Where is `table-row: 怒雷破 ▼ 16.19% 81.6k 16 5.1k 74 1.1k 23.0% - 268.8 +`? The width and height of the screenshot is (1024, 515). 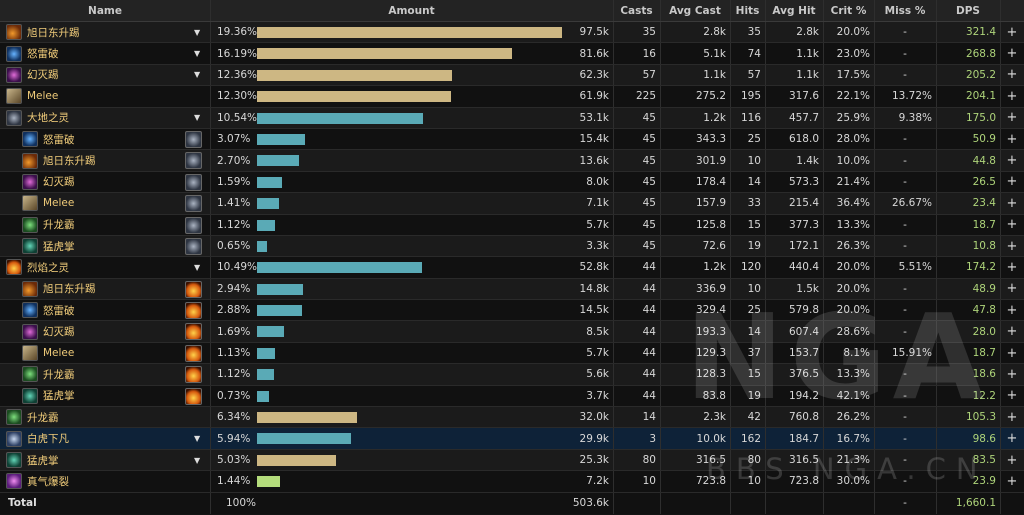
table-row: 怒雷破 ▼ 16.19% 81.6k 16 5.1k 74 1.1k 23.0% - 268.8 + is located at coordinates (512, 54).